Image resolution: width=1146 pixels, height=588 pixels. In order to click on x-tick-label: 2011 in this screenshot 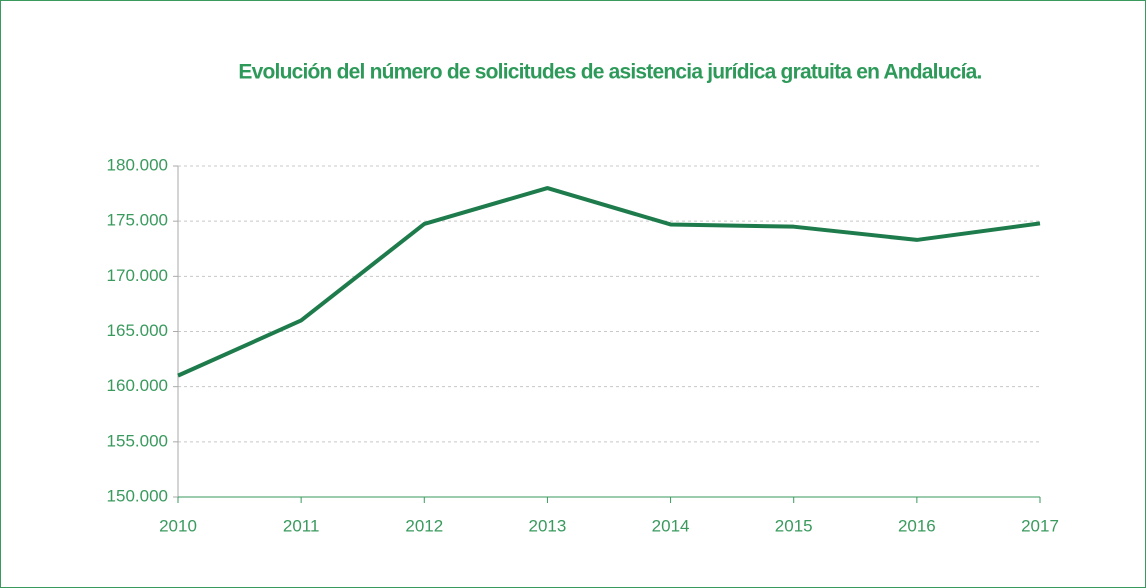, I will do `click(301, 525)`.